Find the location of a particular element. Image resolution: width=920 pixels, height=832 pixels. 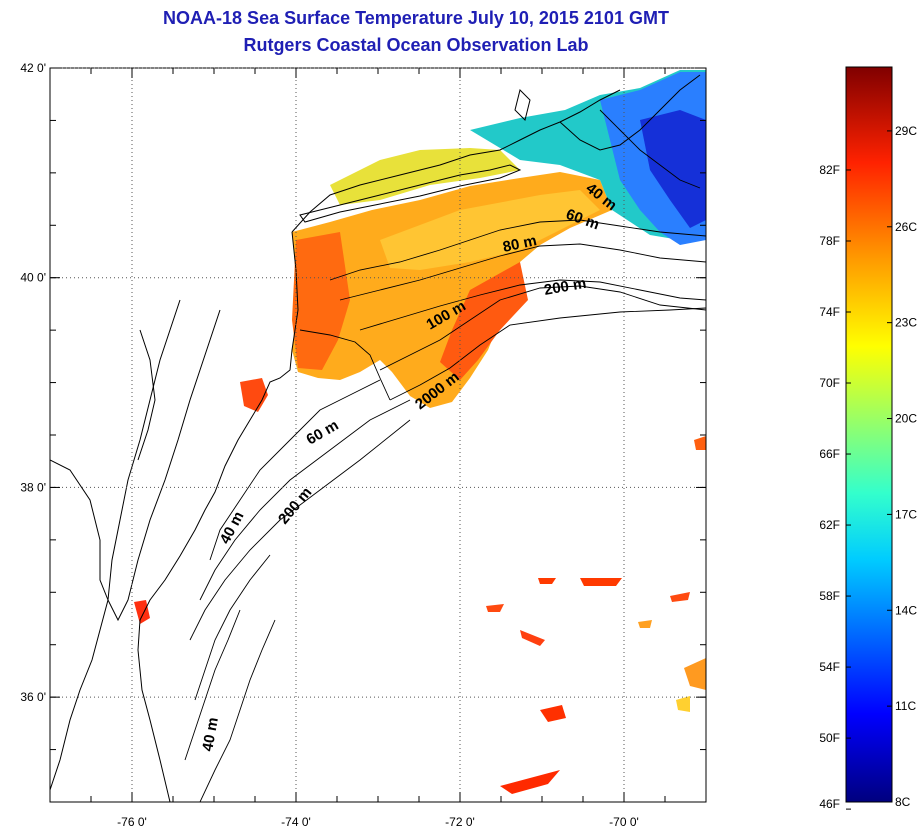

colorbar is located at coordinates (869, 434).